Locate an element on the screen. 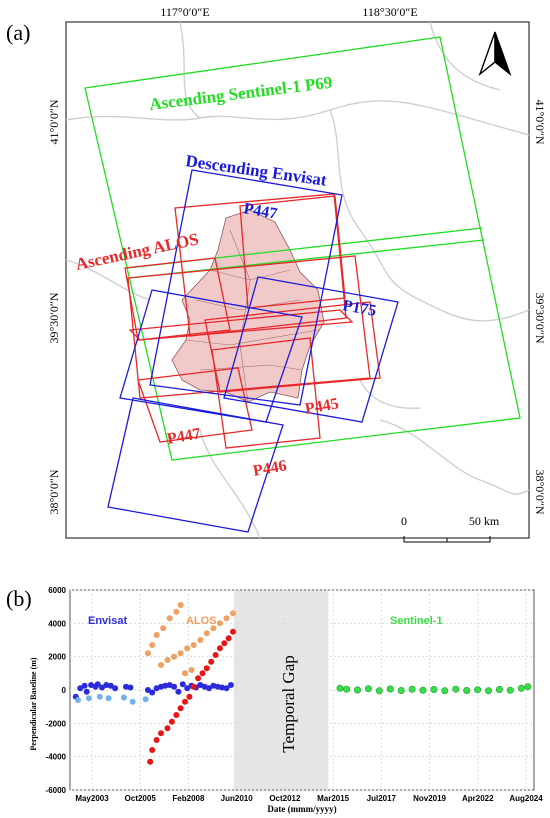  x-tick-label: Feb2008 is located at coordinates (188, 798).